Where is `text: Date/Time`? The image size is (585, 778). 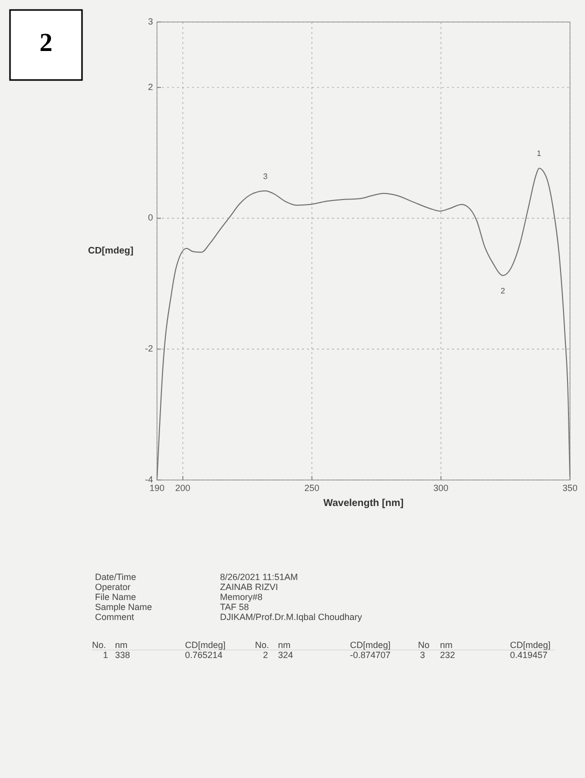 text: Date/Time is located at coordinates (115, 577).